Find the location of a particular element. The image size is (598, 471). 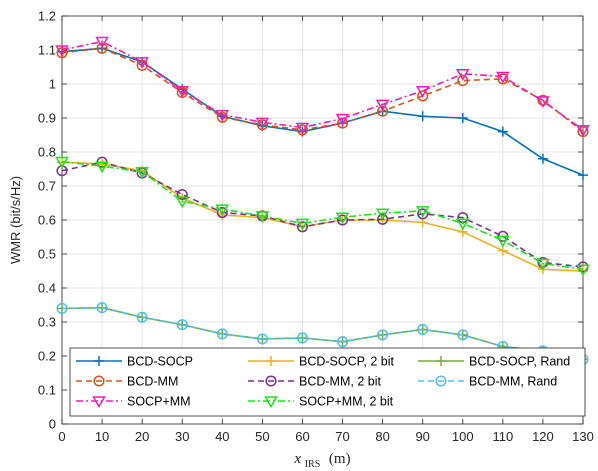

y-tick-label: 0.2 is located at coordinates (47, 356).